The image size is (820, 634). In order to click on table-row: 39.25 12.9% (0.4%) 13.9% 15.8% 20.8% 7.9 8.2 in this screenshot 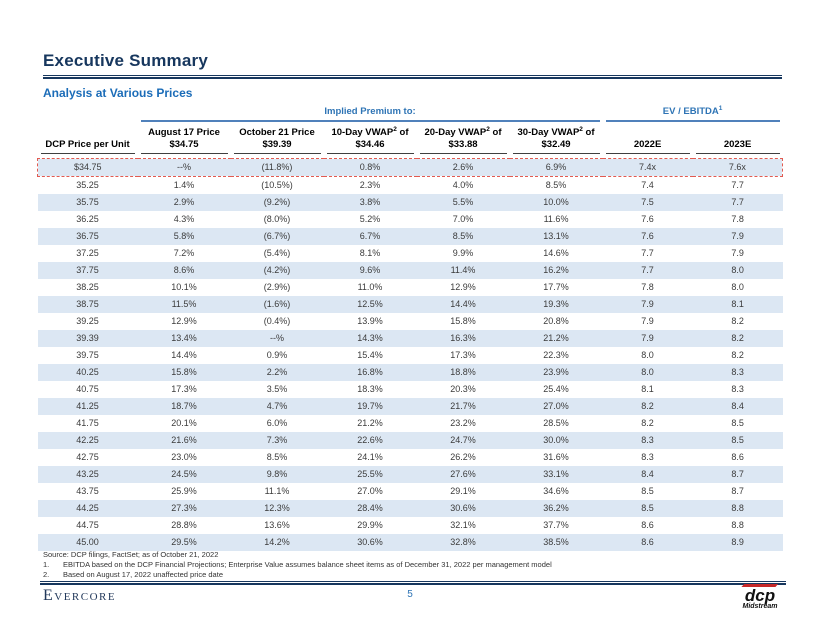, I will do `click(410, 321)`.